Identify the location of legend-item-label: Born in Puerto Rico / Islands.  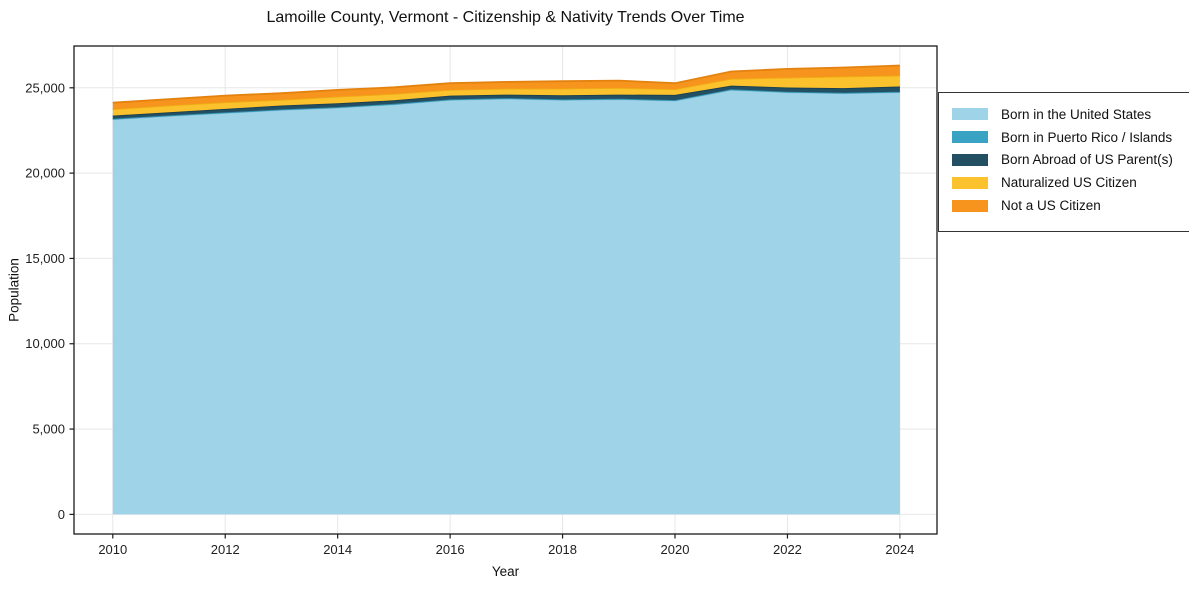
(1087, 137).